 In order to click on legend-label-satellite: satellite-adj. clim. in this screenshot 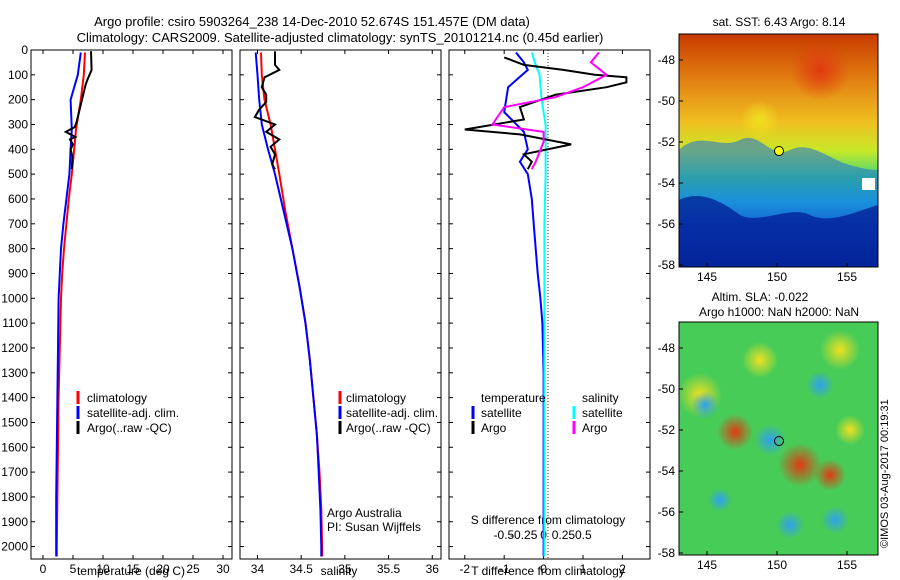, I will do `click(133, 413)`.